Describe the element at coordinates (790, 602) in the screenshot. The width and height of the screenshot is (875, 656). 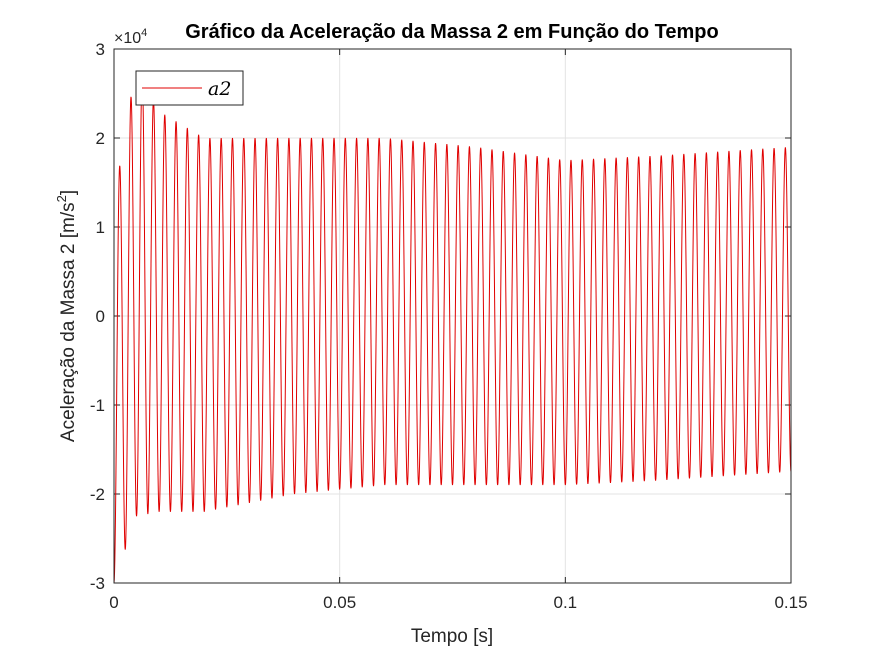
I see `x-tick-label: 0.15` at that location.